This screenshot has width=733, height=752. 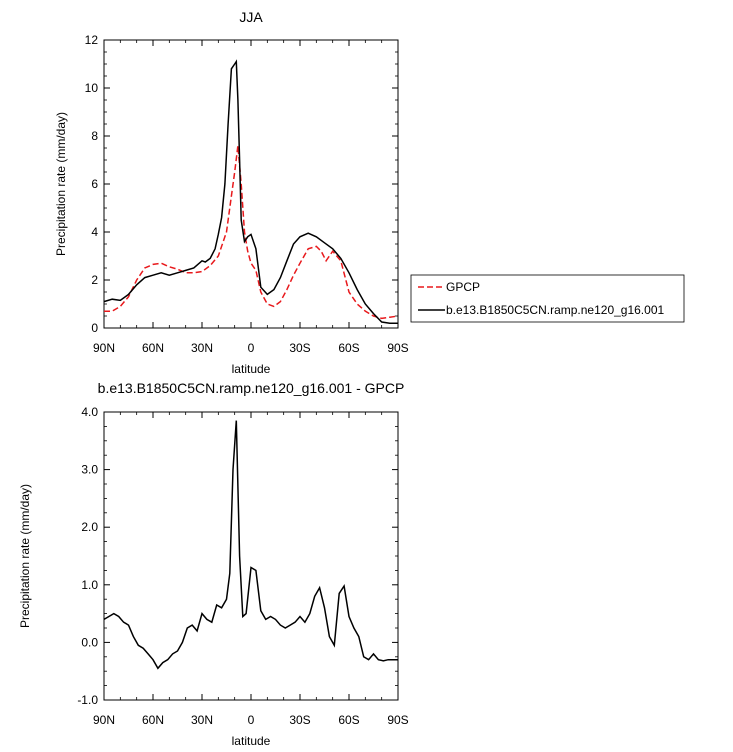 What do you see at coordinates (94, 184) in the screenshot?
I see `y-tick-label: 6` at bounding box center [94, 184].